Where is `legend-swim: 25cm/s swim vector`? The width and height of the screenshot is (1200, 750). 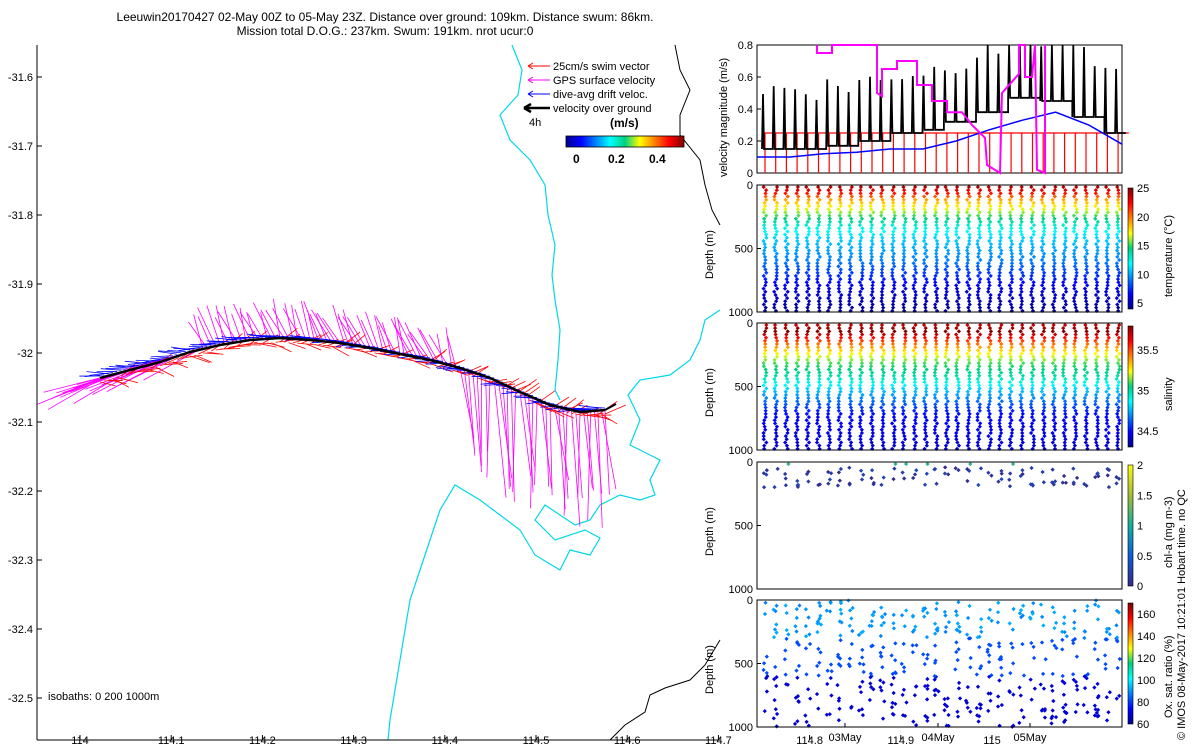 legend-swim: 25cm/s swim vector is located at coordinates (601, 67).